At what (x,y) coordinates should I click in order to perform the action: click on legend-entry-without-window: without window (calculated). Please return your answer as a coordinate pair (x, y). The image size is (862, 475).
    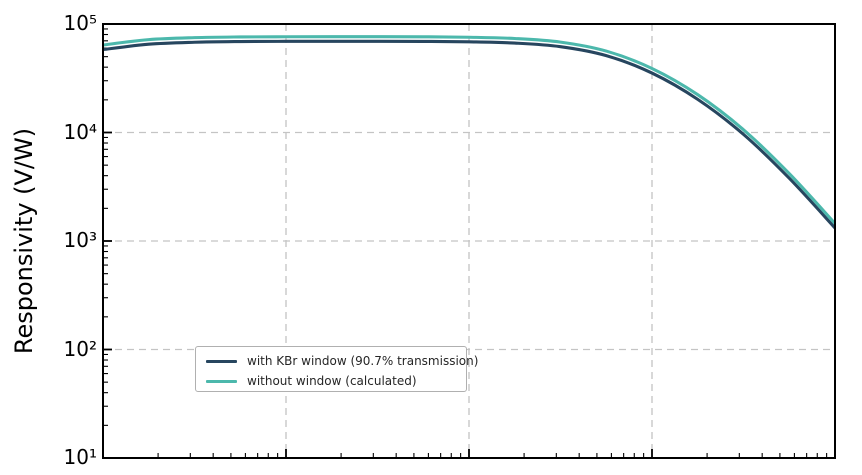
    Looking at the image, I should click on (332, 381).